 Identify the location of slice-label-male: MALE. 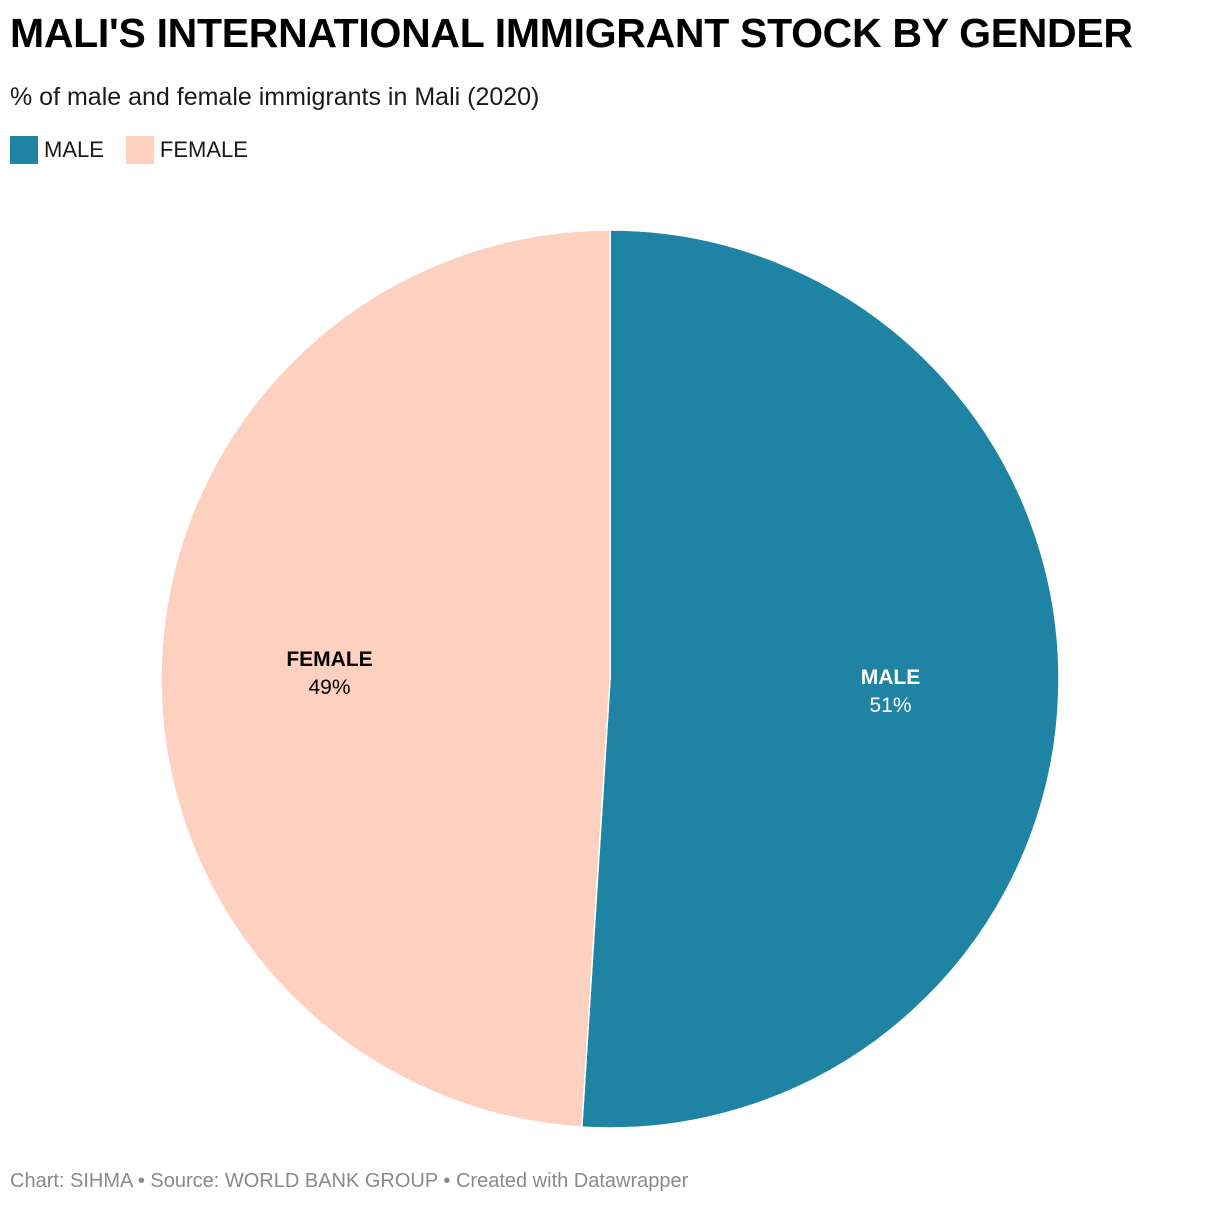
(891, 677).